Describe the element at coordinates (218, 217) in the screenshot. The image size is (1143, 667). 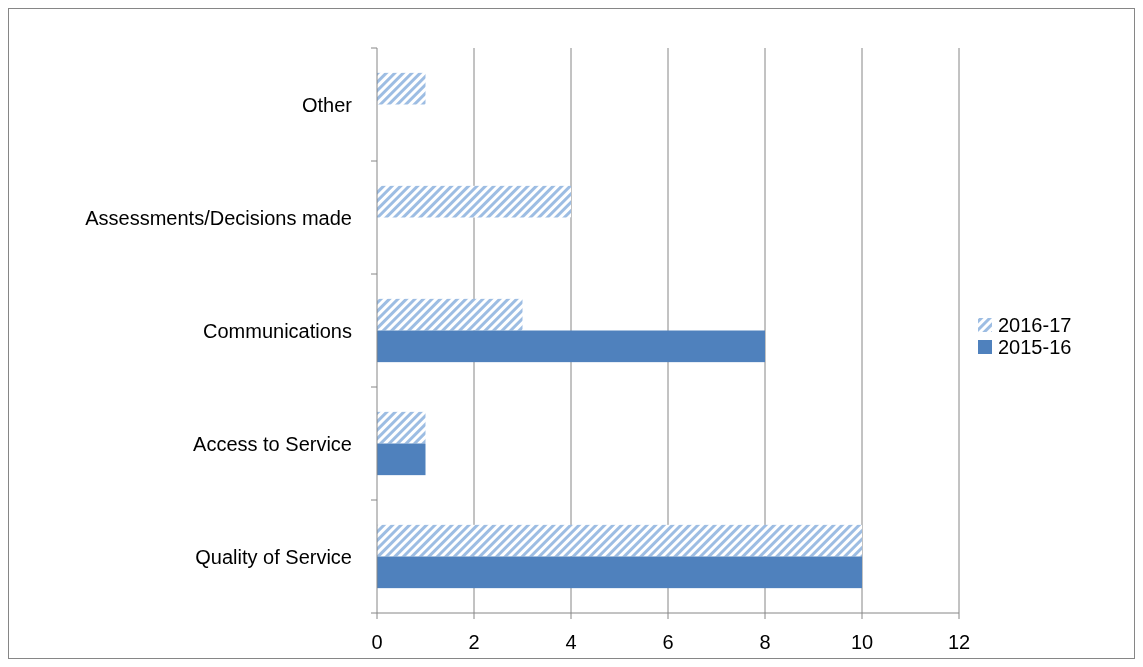
I see `y-tick-label: Assessments/Decisions made` at that location.